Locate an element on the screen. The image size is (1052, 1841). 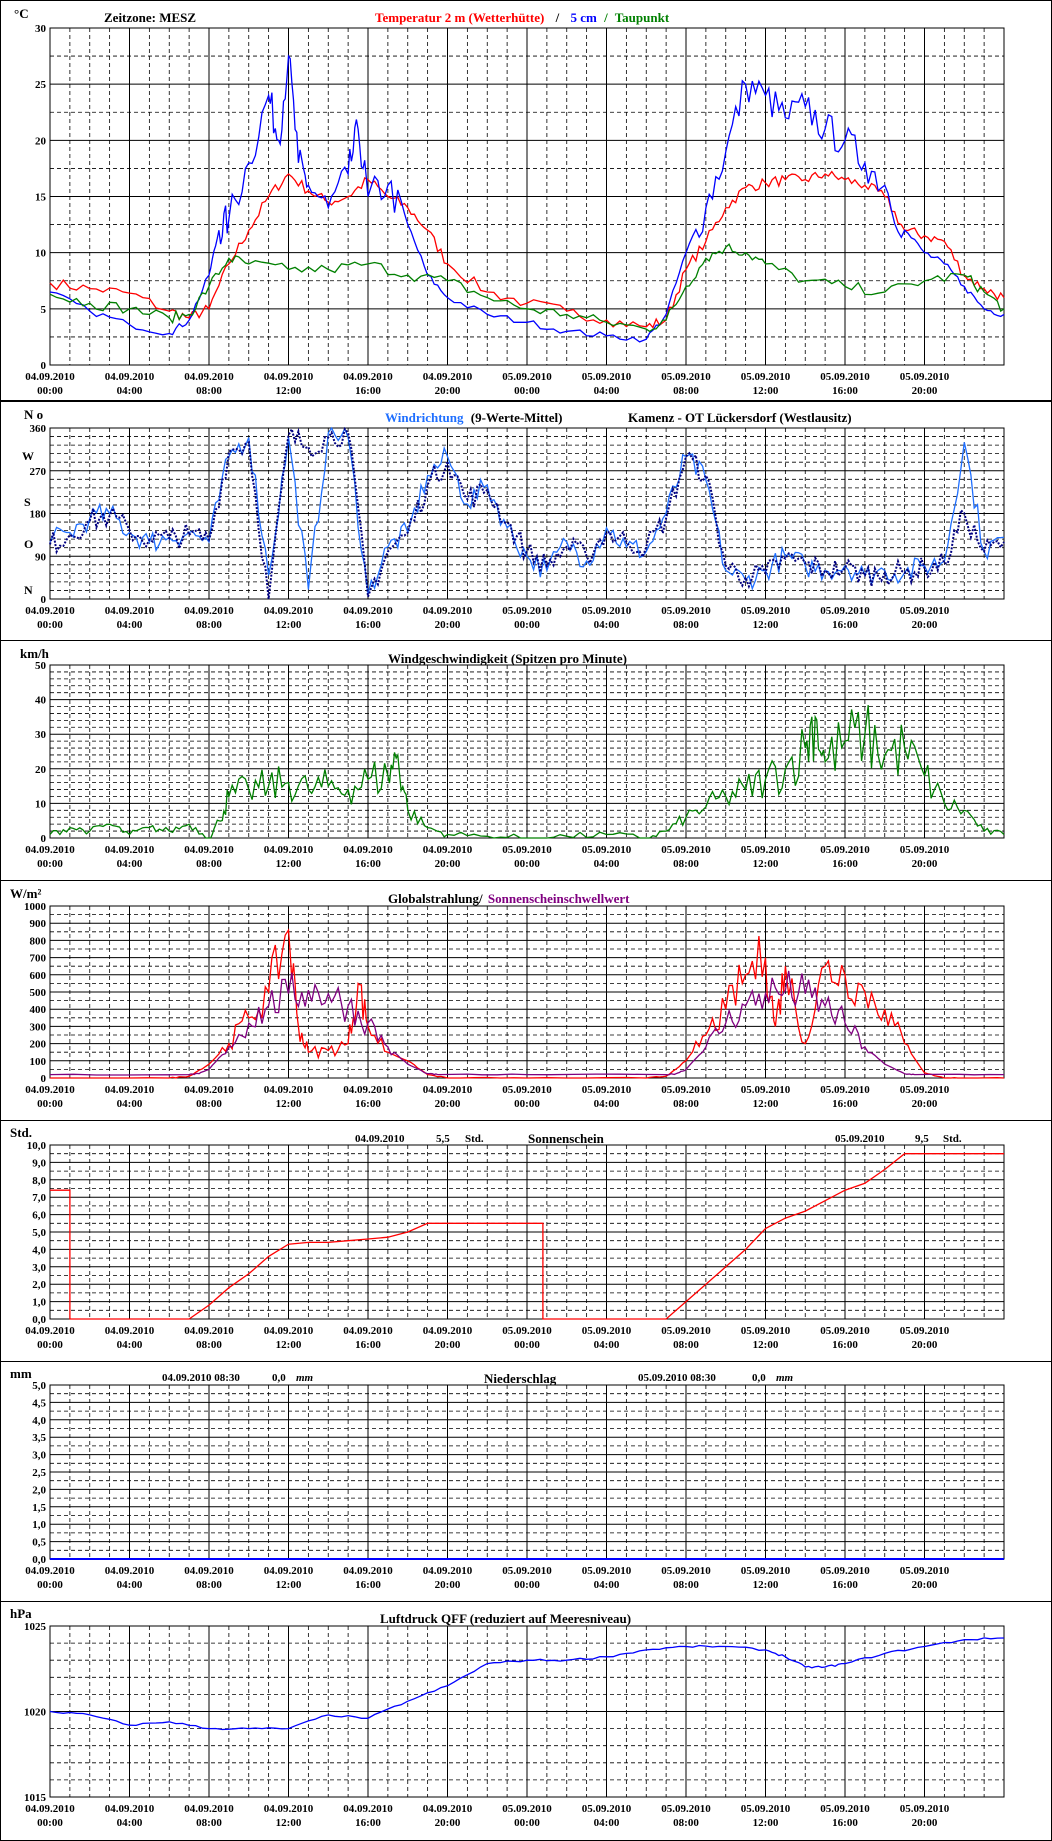
y-tick-label: 6,0 is located at coordinates (39, 1216).